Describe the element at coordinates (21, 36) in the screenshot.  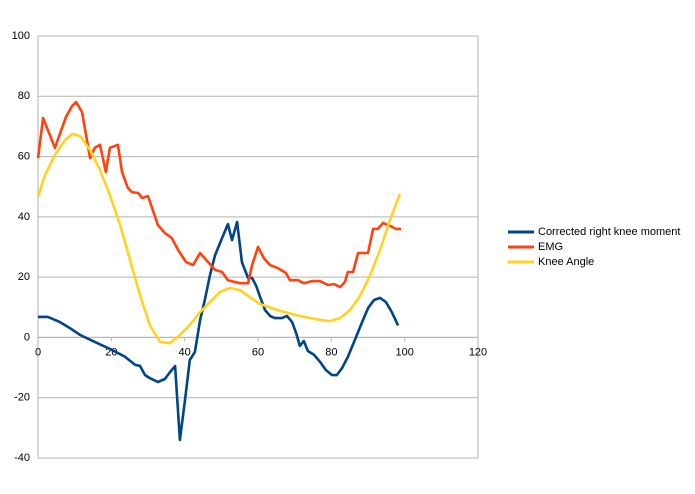
I see `y-tick-label: 100` at that location.